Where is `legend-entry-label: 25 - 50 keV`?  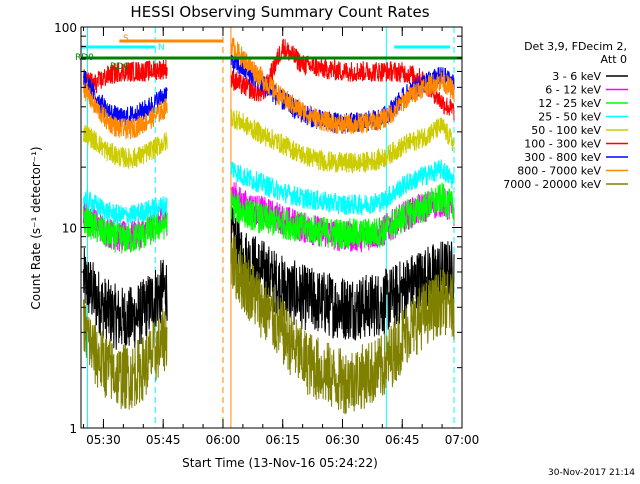
legend-entry-label: 25 - 50 keV is located at coordinates (569, 117).